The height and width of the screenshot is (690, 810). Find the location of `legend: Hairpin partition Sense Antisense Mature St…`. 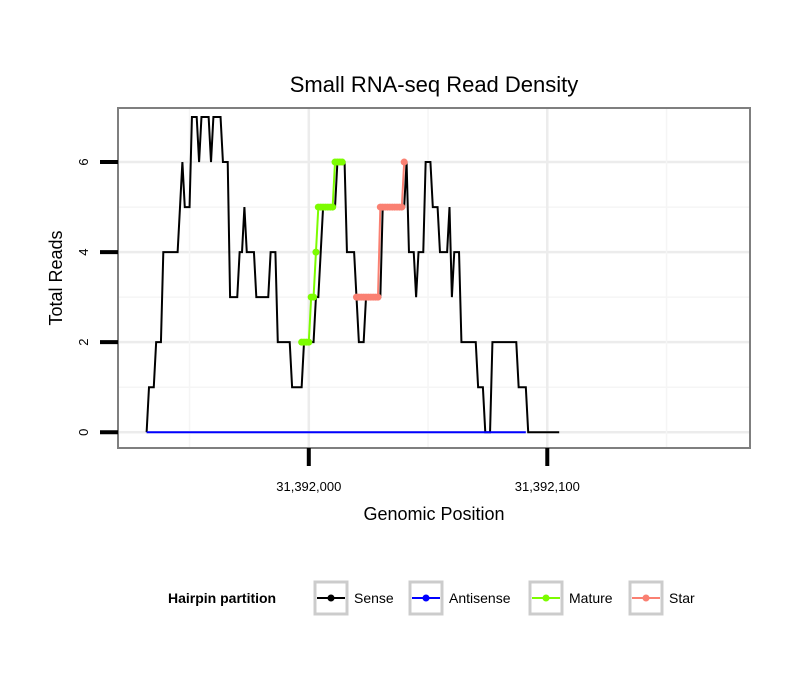

legend: Hairpin partition Sense Antisense Mature St… is located at coordinates (431, 598).